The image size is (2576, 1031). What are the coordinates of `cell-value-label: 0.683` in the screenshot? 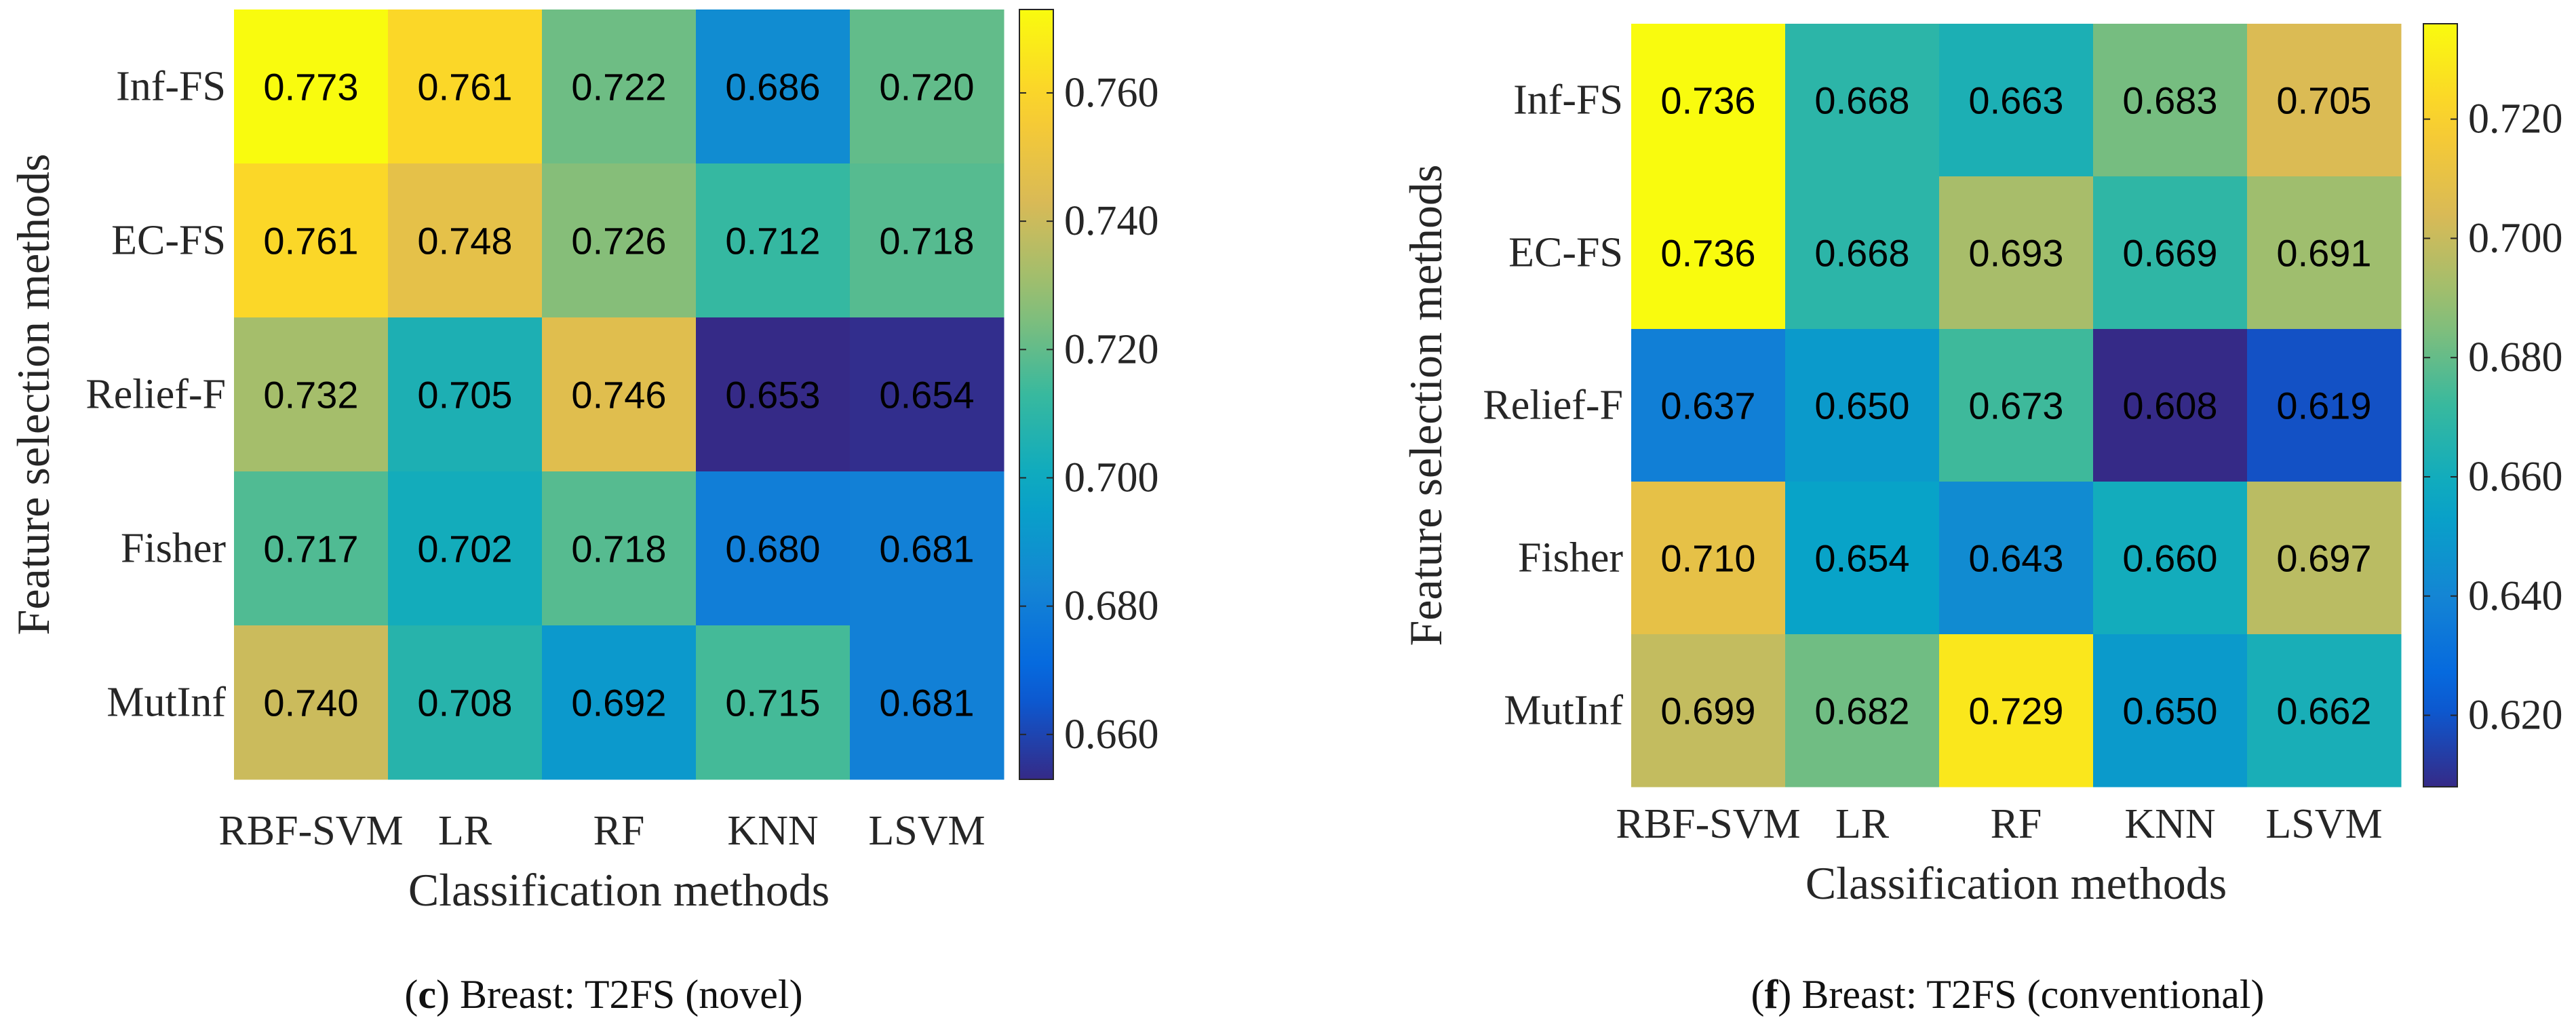 It's located at (2169, 101).